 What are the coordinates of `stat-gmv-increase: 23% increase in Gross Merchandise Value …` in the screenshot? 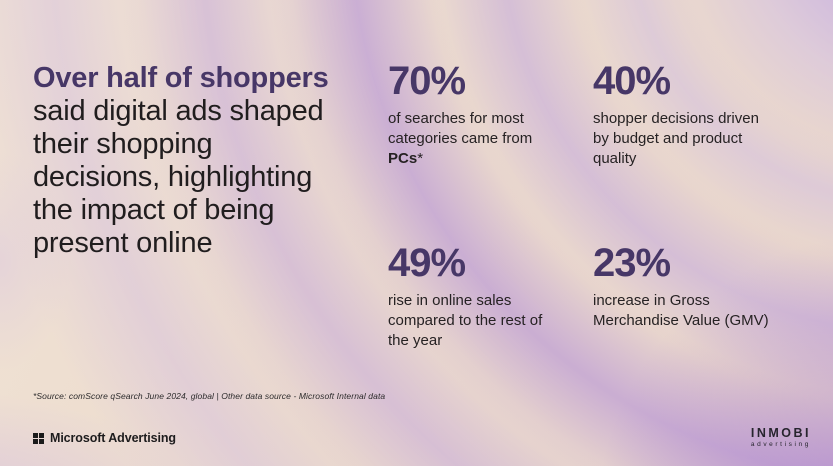 It's located at (689, 285).